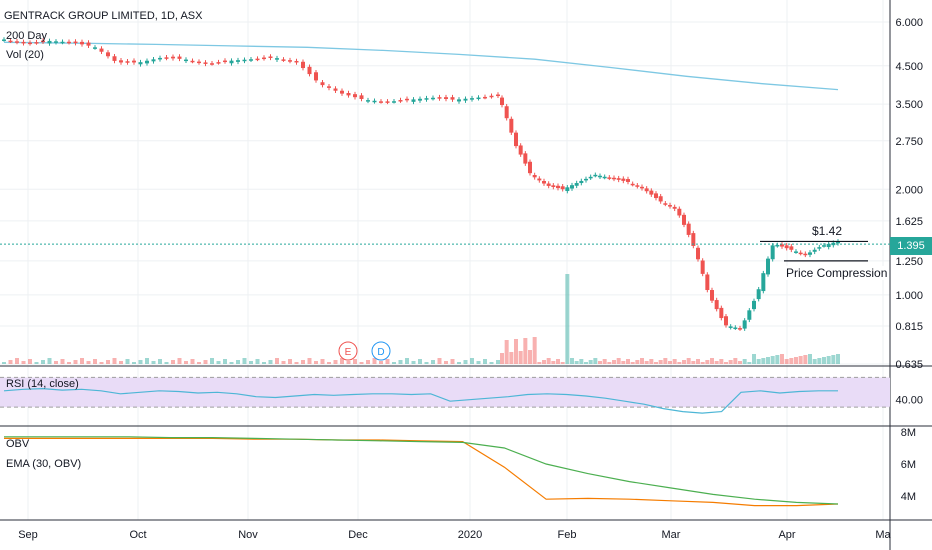 Image resolution: width=932 pixels, height=550 pixels. What do you see at coordinates (883, 535) in the screenshot?
I see `x-tick-label: Ma` at bounding box center [883, 535].